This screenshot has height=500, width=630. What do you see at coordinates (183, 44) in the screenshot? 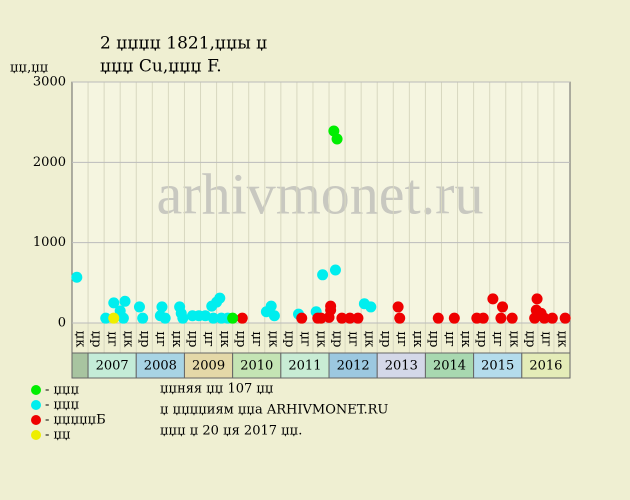
I see `chart-title: 2 џџџџ 1821,џџы џ` at bounding box center [183, 44].